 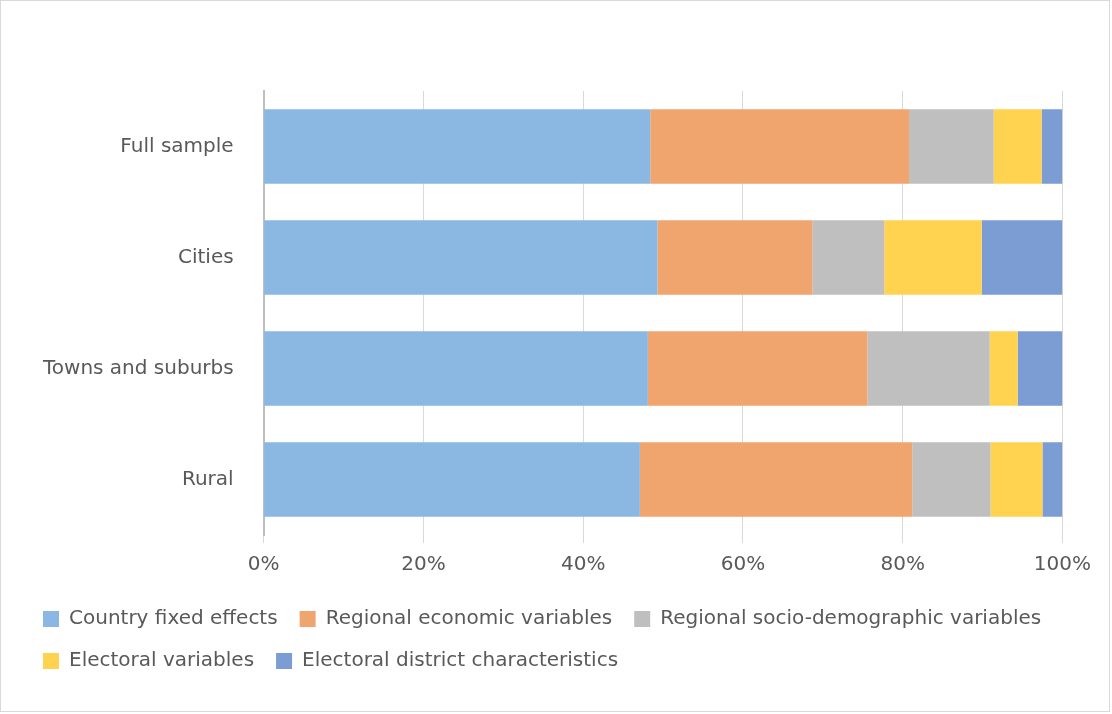 What do you see at coordinates (173, 617) in the screenshot?
I see `legend-label: Country fixed effects` at bounding box center [173, 617].